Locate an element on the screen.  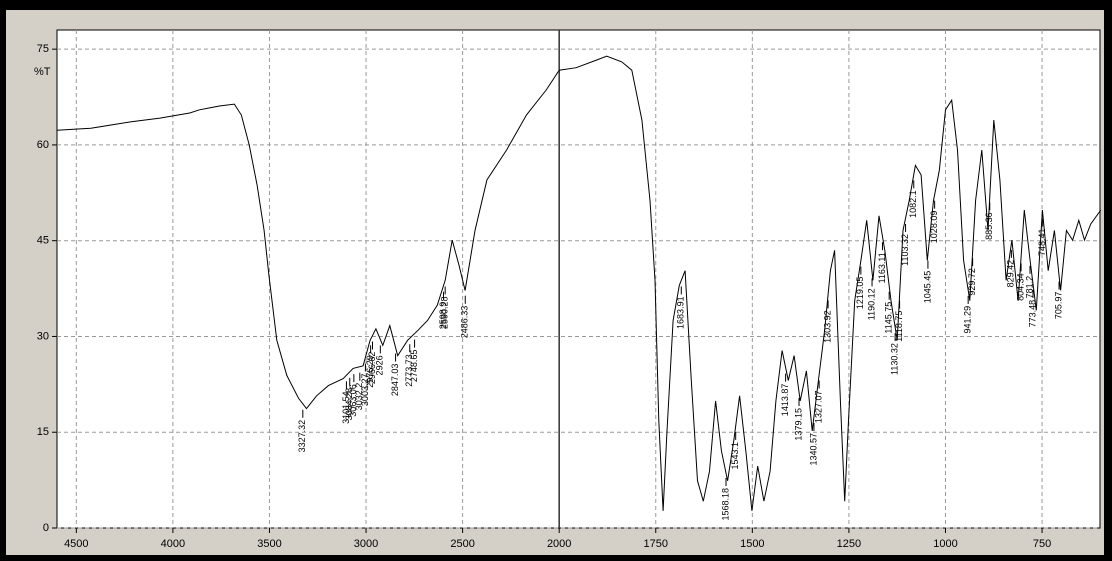
peak-label: 1028.09 is located at coordinates (934, 227).